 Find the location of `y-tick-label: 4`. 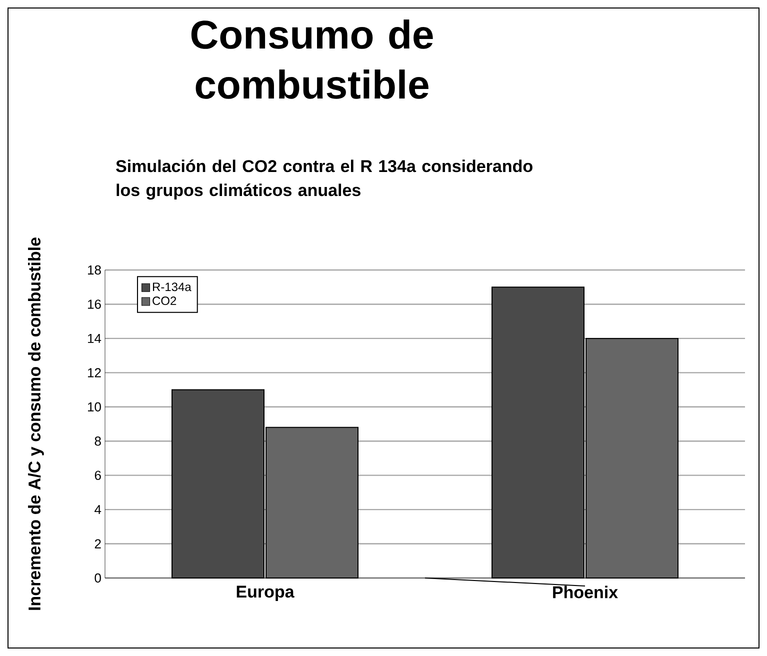

y-tick-label: 4 is located at coordinates (98, 509).